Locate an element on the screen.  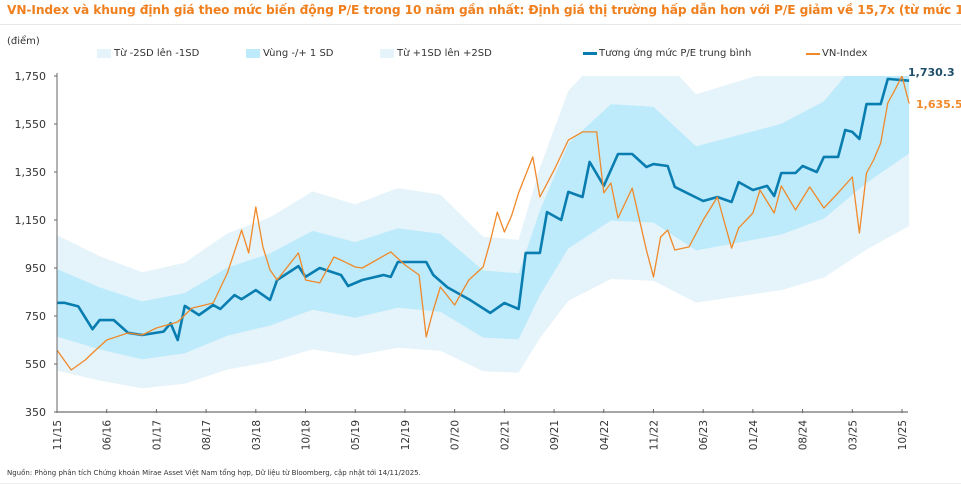
end-label-vn-index: 1,635.5 is located at coordinates (938, 104).